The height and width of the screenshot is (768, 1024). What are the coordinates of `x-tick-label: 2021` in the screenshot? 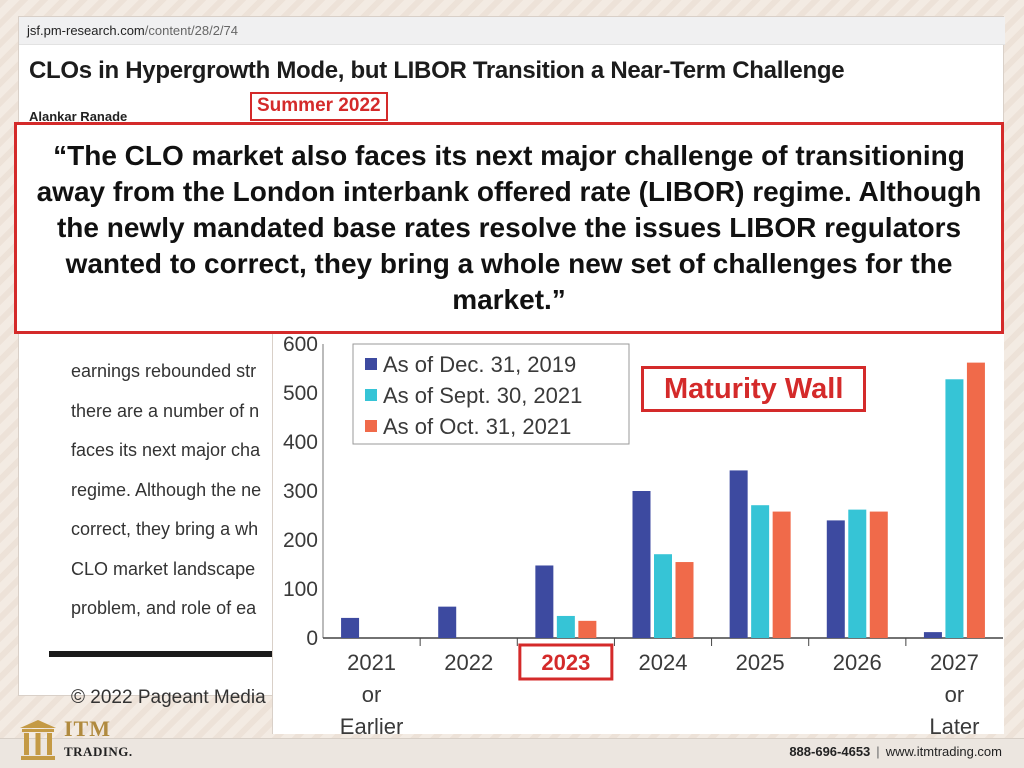 It's located at (371, 662).